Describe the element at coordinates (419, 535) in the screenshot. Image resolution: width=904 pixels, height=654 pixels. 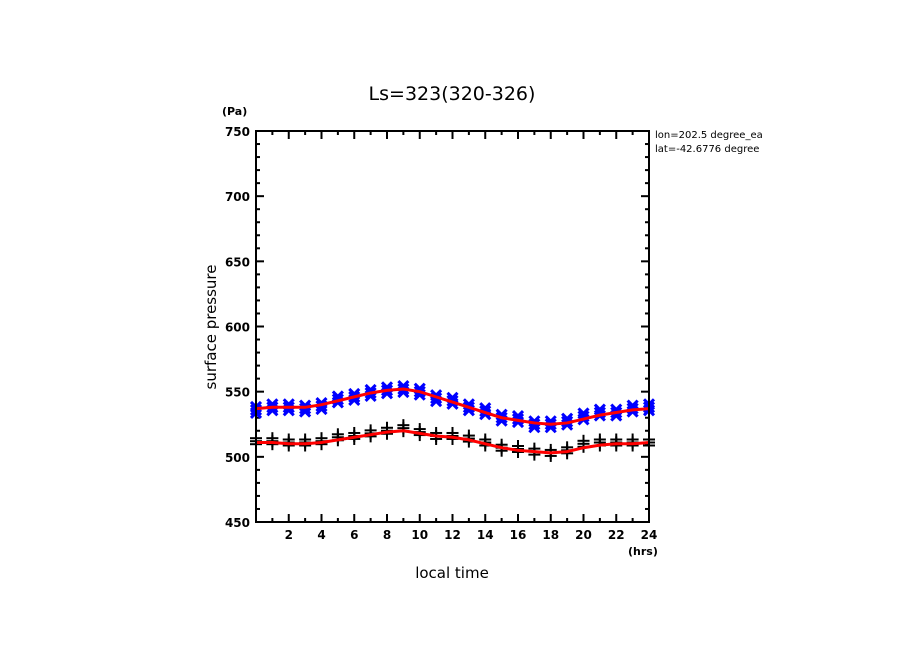
I see `x-tick-label: 10` at that location.